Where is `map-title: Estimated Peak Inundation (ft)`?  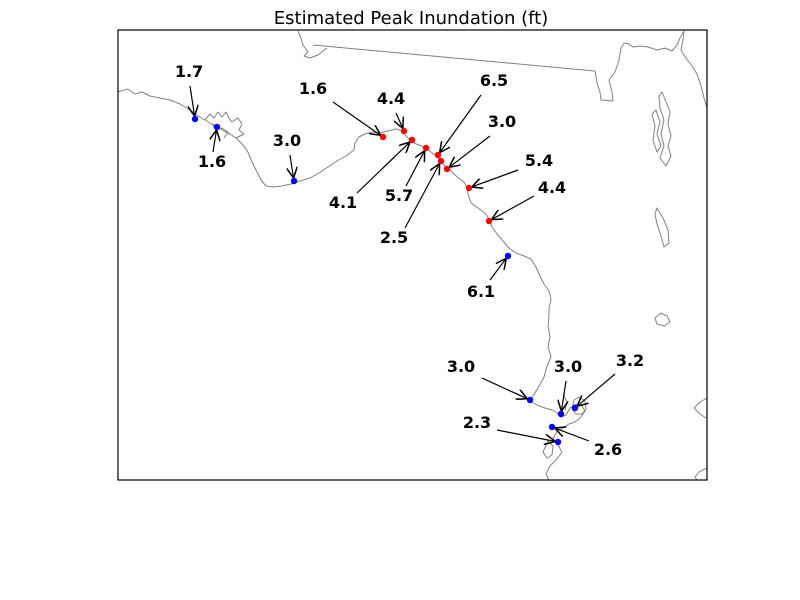
map-title: Estimated Peak Inundation (ft) is located at coordinates (411, 18).